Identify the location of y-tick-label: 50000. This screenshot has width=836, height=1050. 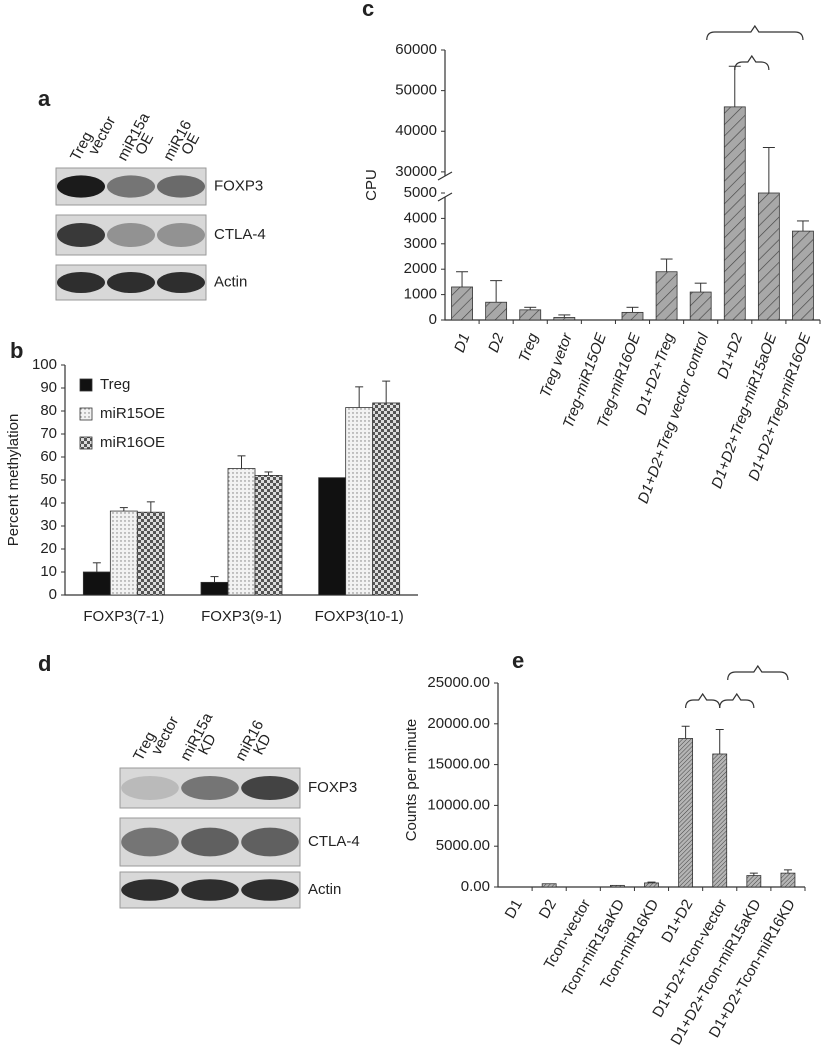
(416, 90).